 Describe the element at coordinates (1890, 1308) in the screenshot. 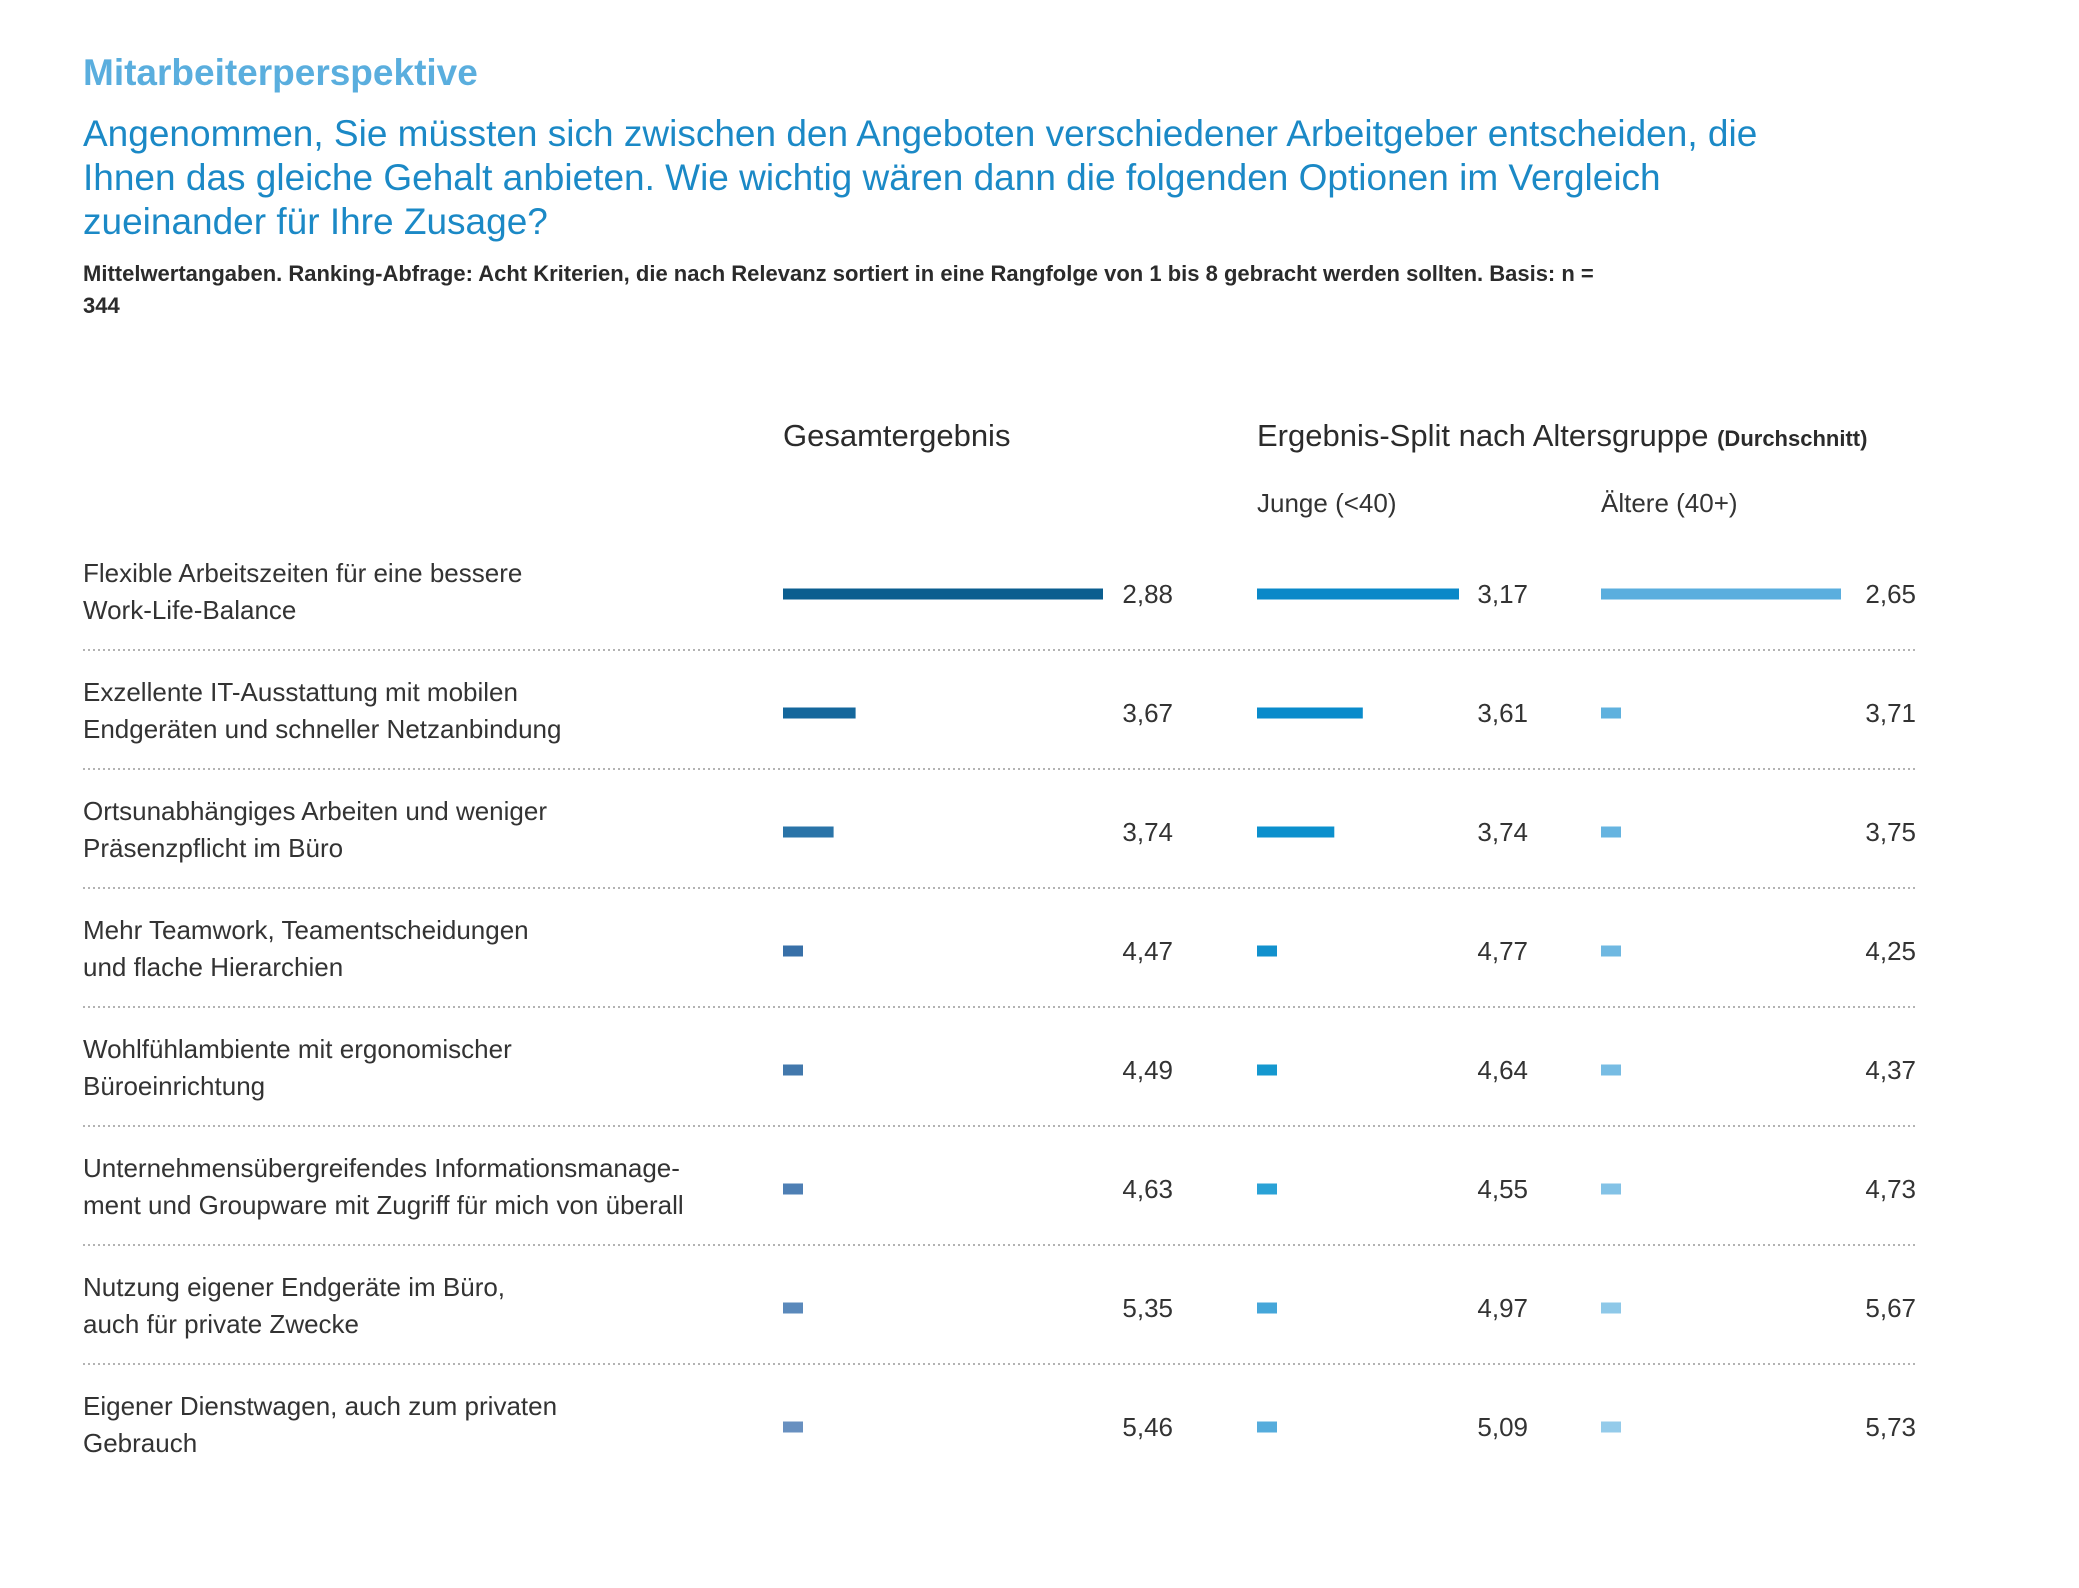

I see `value-label: 5,67` at that location.